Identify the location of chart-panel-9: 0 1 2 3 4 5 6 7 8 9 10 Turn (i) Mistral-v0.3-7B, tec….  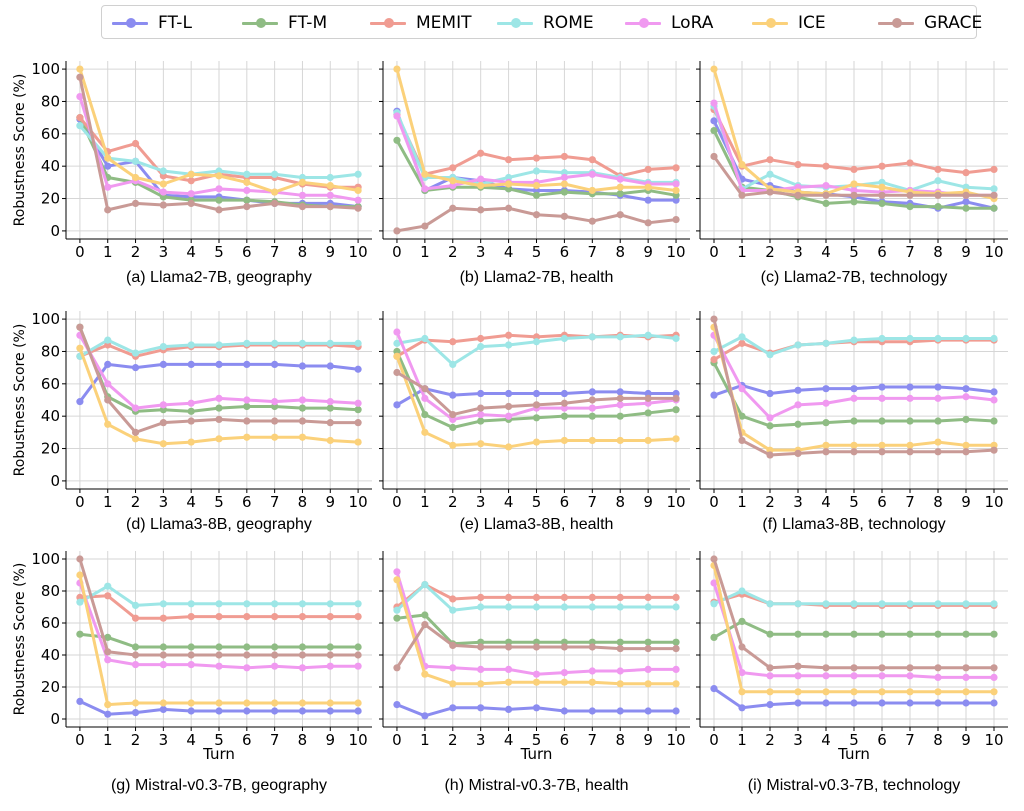
(852, 672).